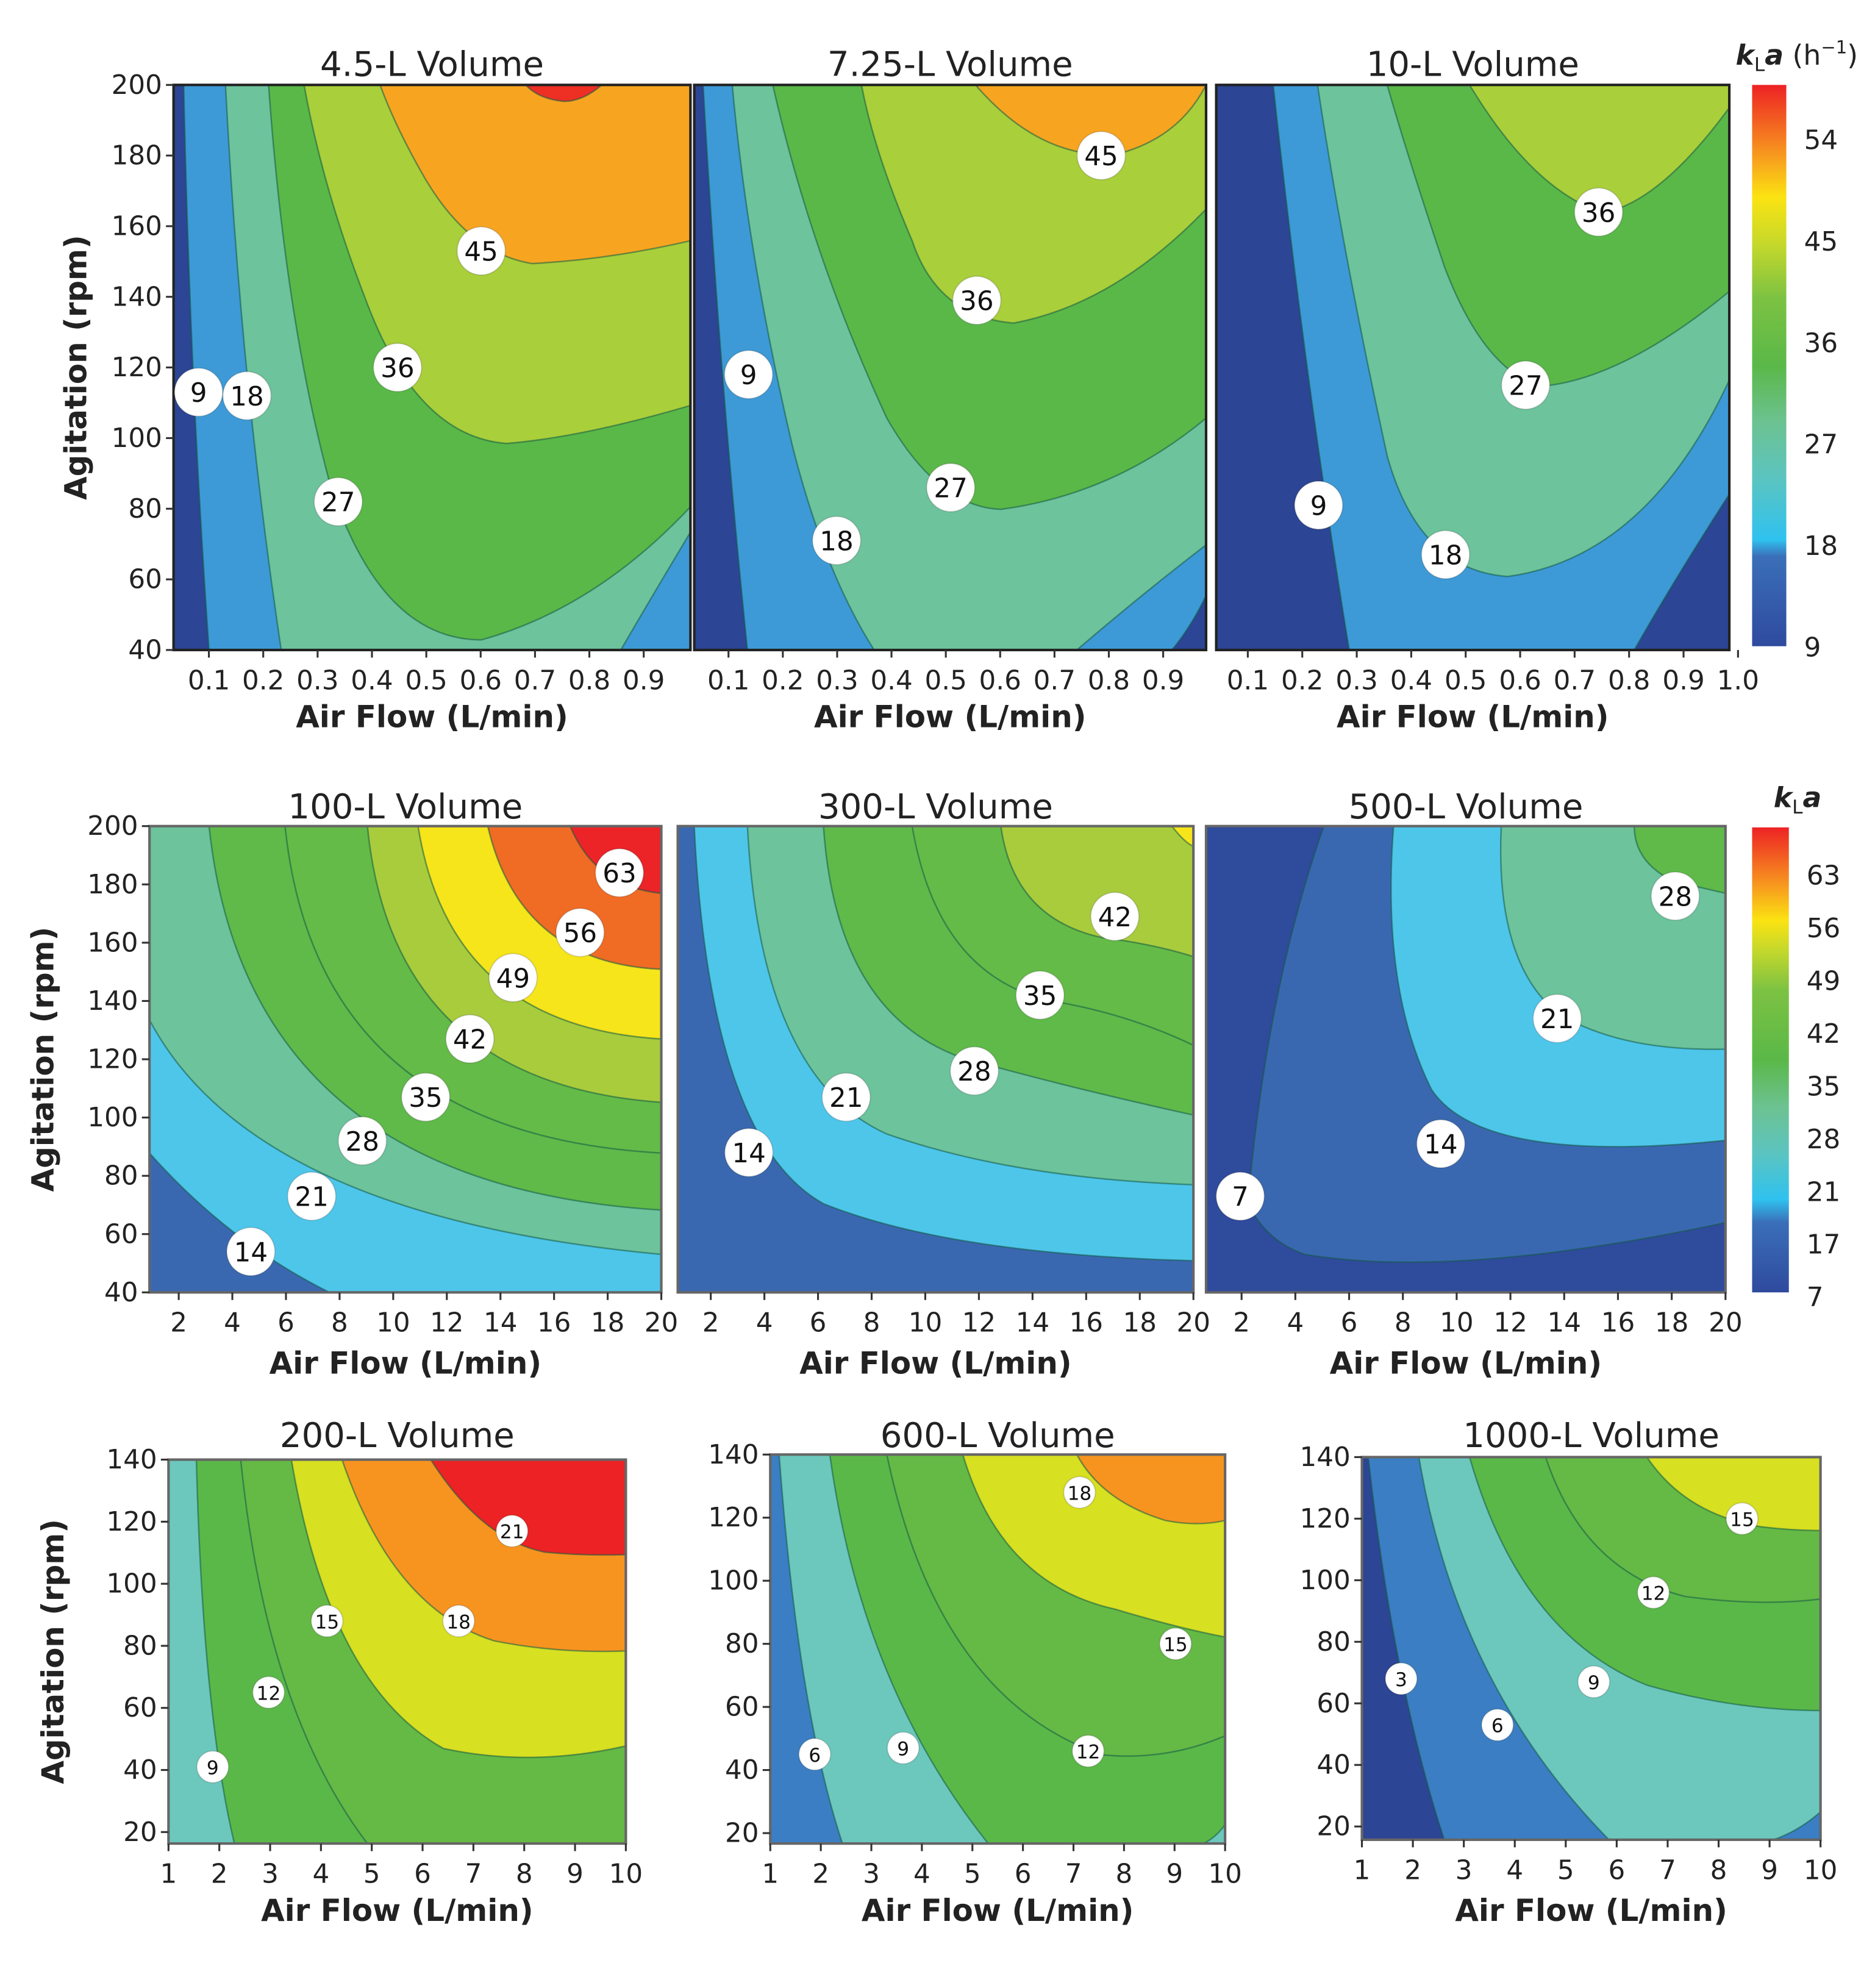 This screenshot has height=1988, width=1875. I want to click on x-tick-label: 0.4, so click(372, 680).